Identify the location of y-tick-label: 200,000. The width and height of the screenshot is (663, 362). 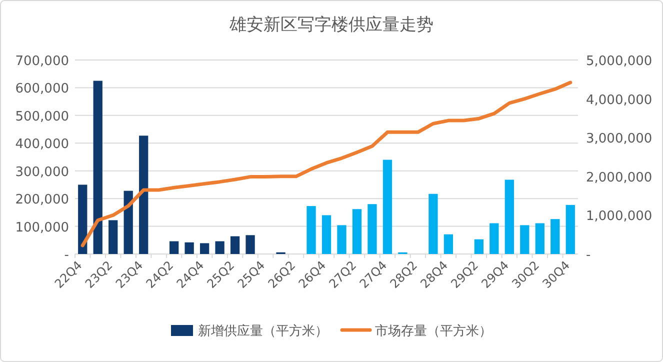
(42, 200).